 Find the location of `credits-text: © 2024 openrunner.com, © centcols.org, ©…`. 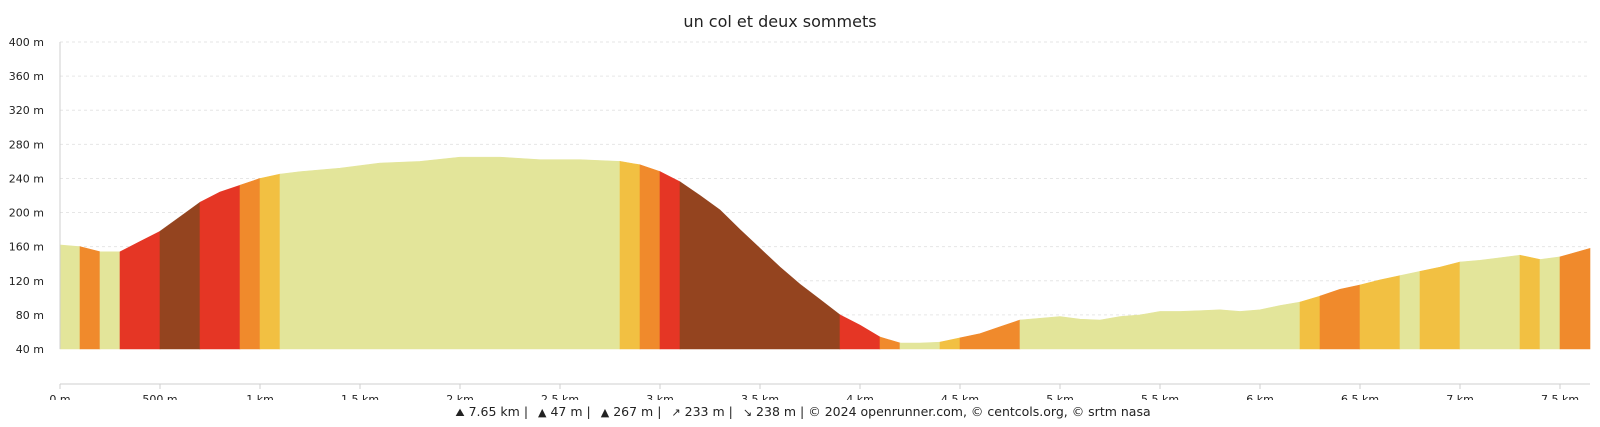

credits-text: © 2024 openrunner.com, © centcols.org, ©… is located at coordinates (979, 411).